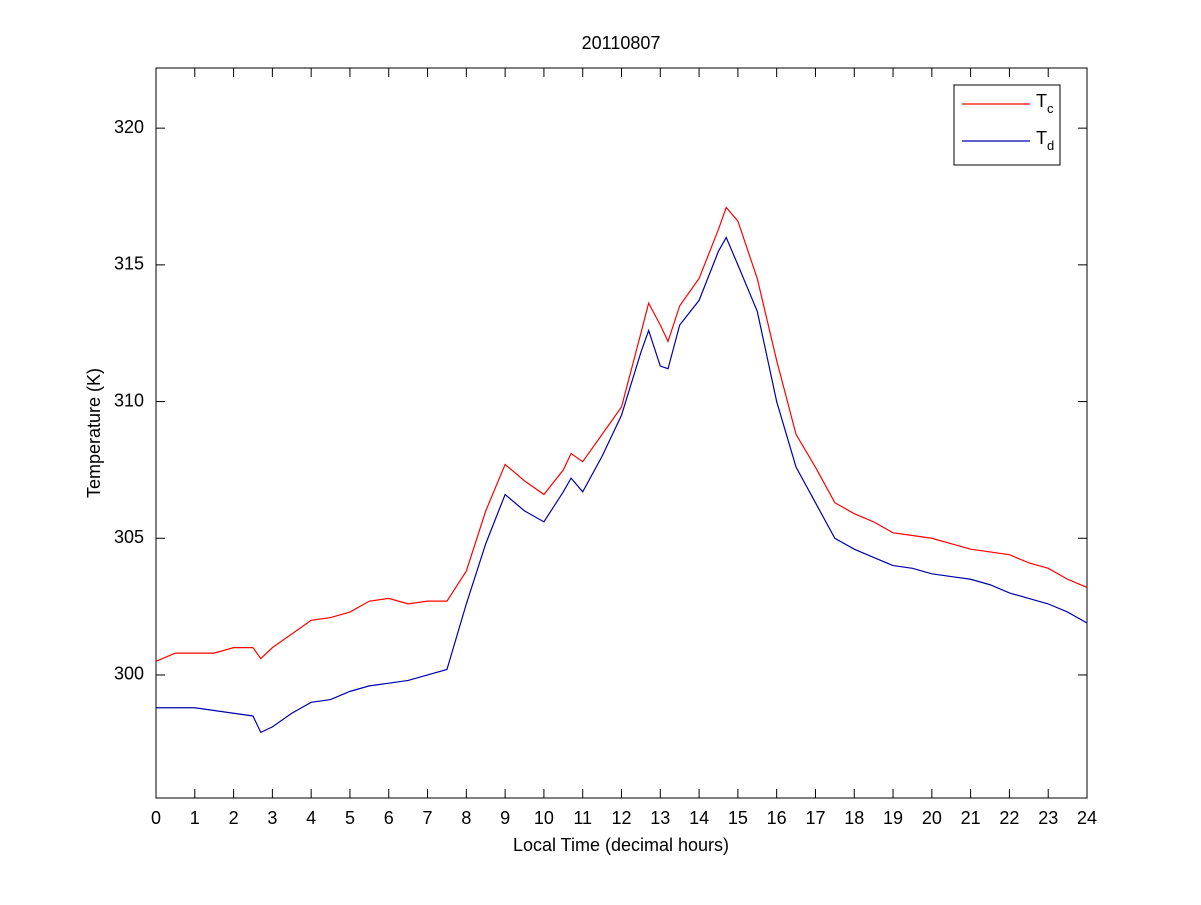 The height and width of the screenshot is (905, 1201). What do you see at coordinates (544, 818) in the screenshot?
I see `x-tick-label: 10` at bounding box center [544, 818].